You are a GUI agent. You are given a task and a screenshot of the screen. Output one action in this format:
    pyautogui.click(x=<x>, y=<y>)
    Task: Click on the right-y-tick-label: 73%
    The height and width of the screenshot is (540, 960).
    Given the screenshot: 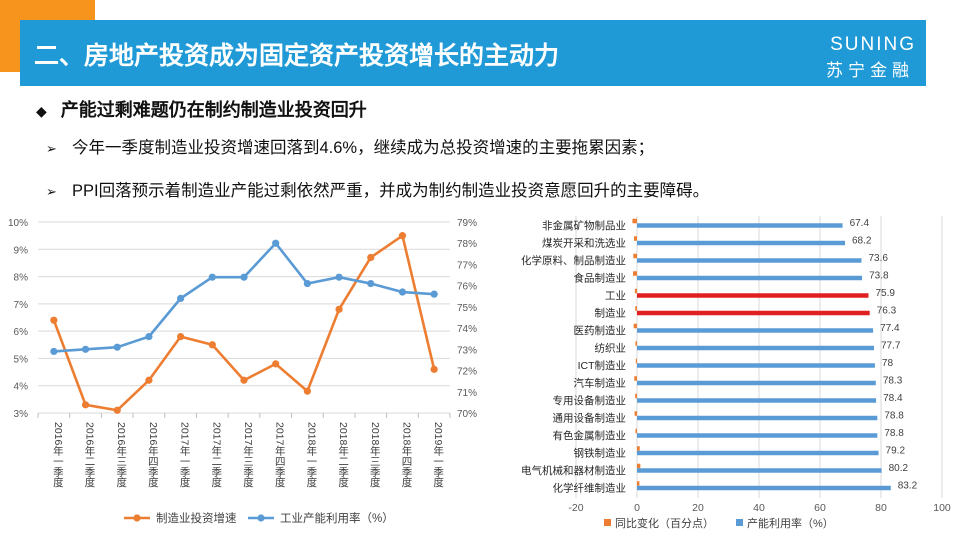 What is the action you would take?
    pyautogui.click(x=467, y=350)
    